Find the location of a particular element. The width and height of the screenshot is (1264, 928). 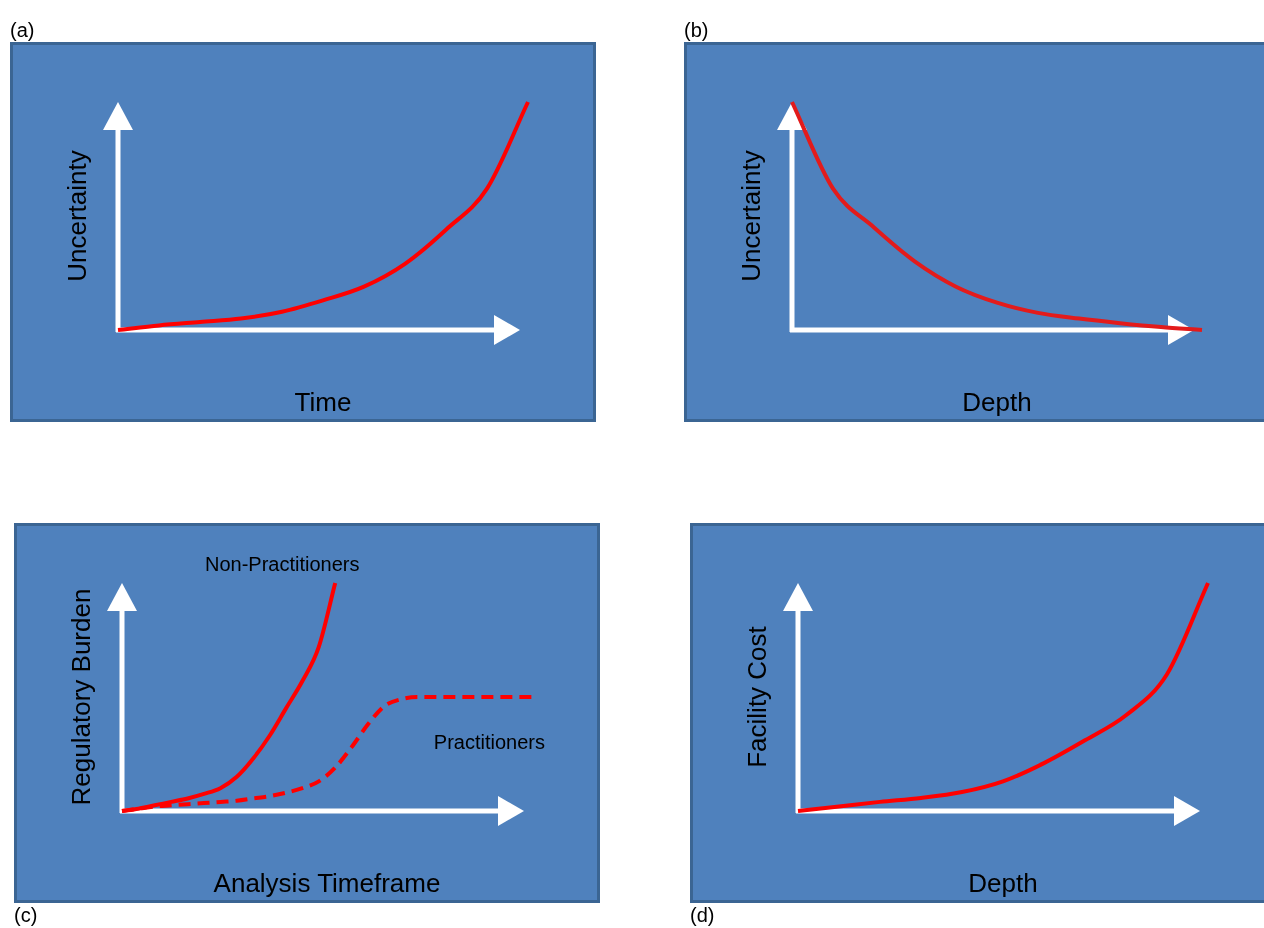

series-label: Practitioners is located at coordinates (489, 742).